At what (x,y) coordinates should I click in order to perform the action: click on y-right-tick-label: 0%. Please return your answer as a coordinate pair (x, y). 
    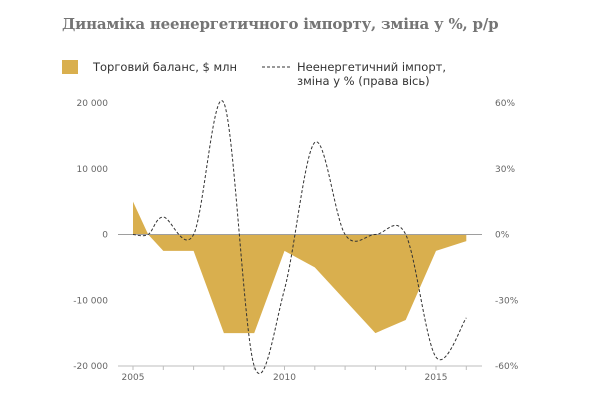
    Looking at the image, I should click on (502, 236).